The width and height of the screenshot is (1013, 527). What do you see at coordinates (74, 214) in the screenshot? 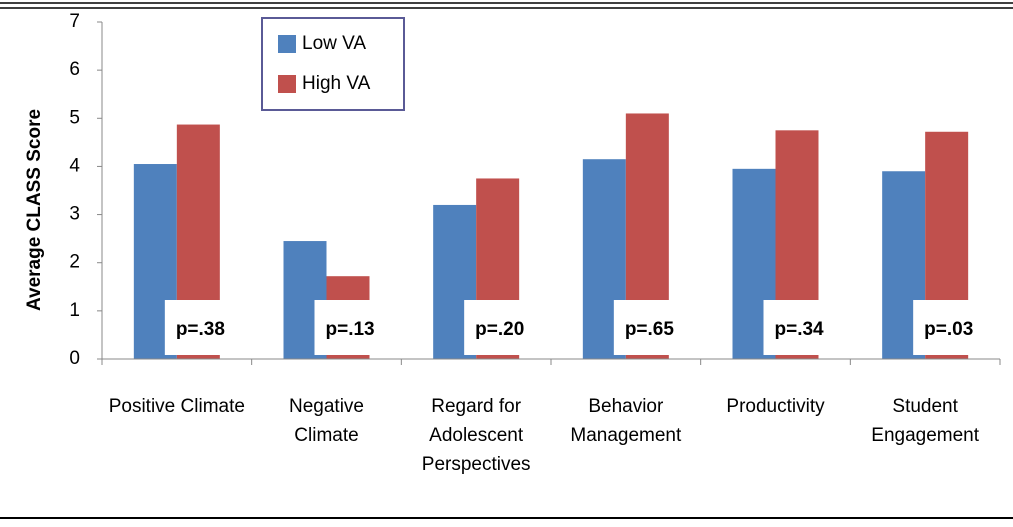
I see `y-tick-label: 3` at bounding box center [74, 214].